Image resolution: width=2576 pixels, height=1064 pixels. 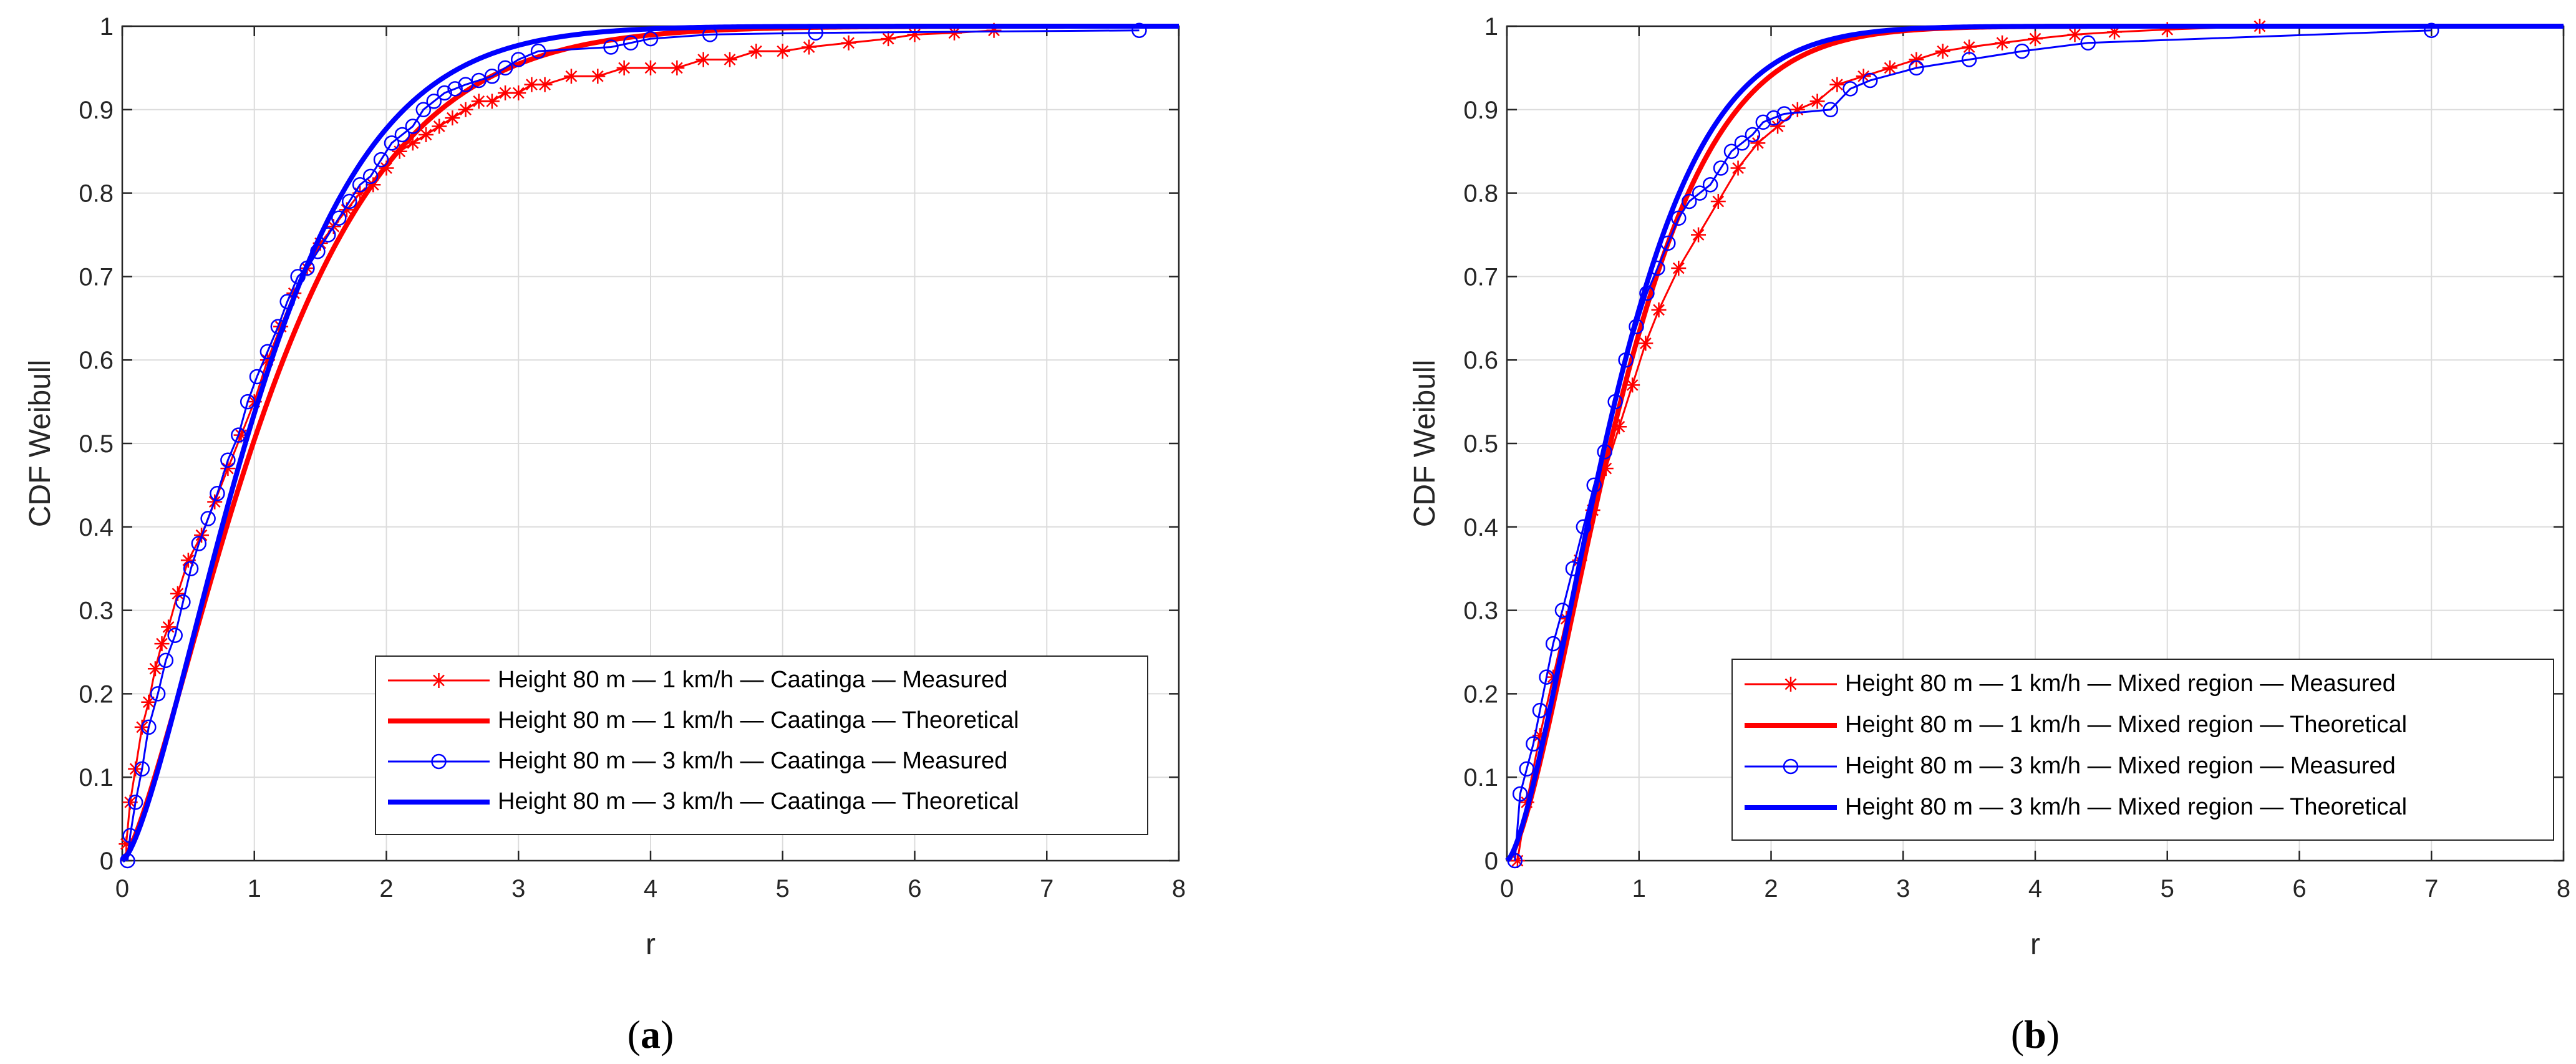 What do you see at coordinates (107, 861) in the screenshot?
I see `y-tick-label-a: 0` at bounding box center [107, 861].